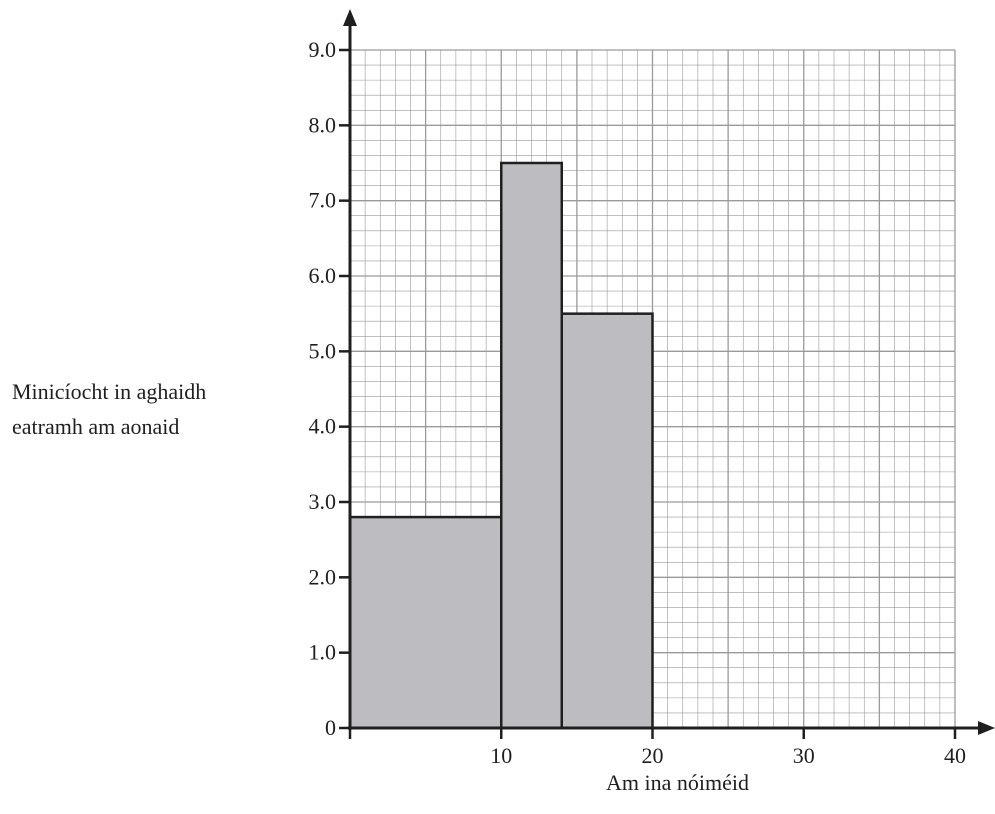 The height and width of the screenshot is (814, 995). Describe the element at coordinates (653, 755) in the screenshot. I see `x-tick-label: 20` at that location.